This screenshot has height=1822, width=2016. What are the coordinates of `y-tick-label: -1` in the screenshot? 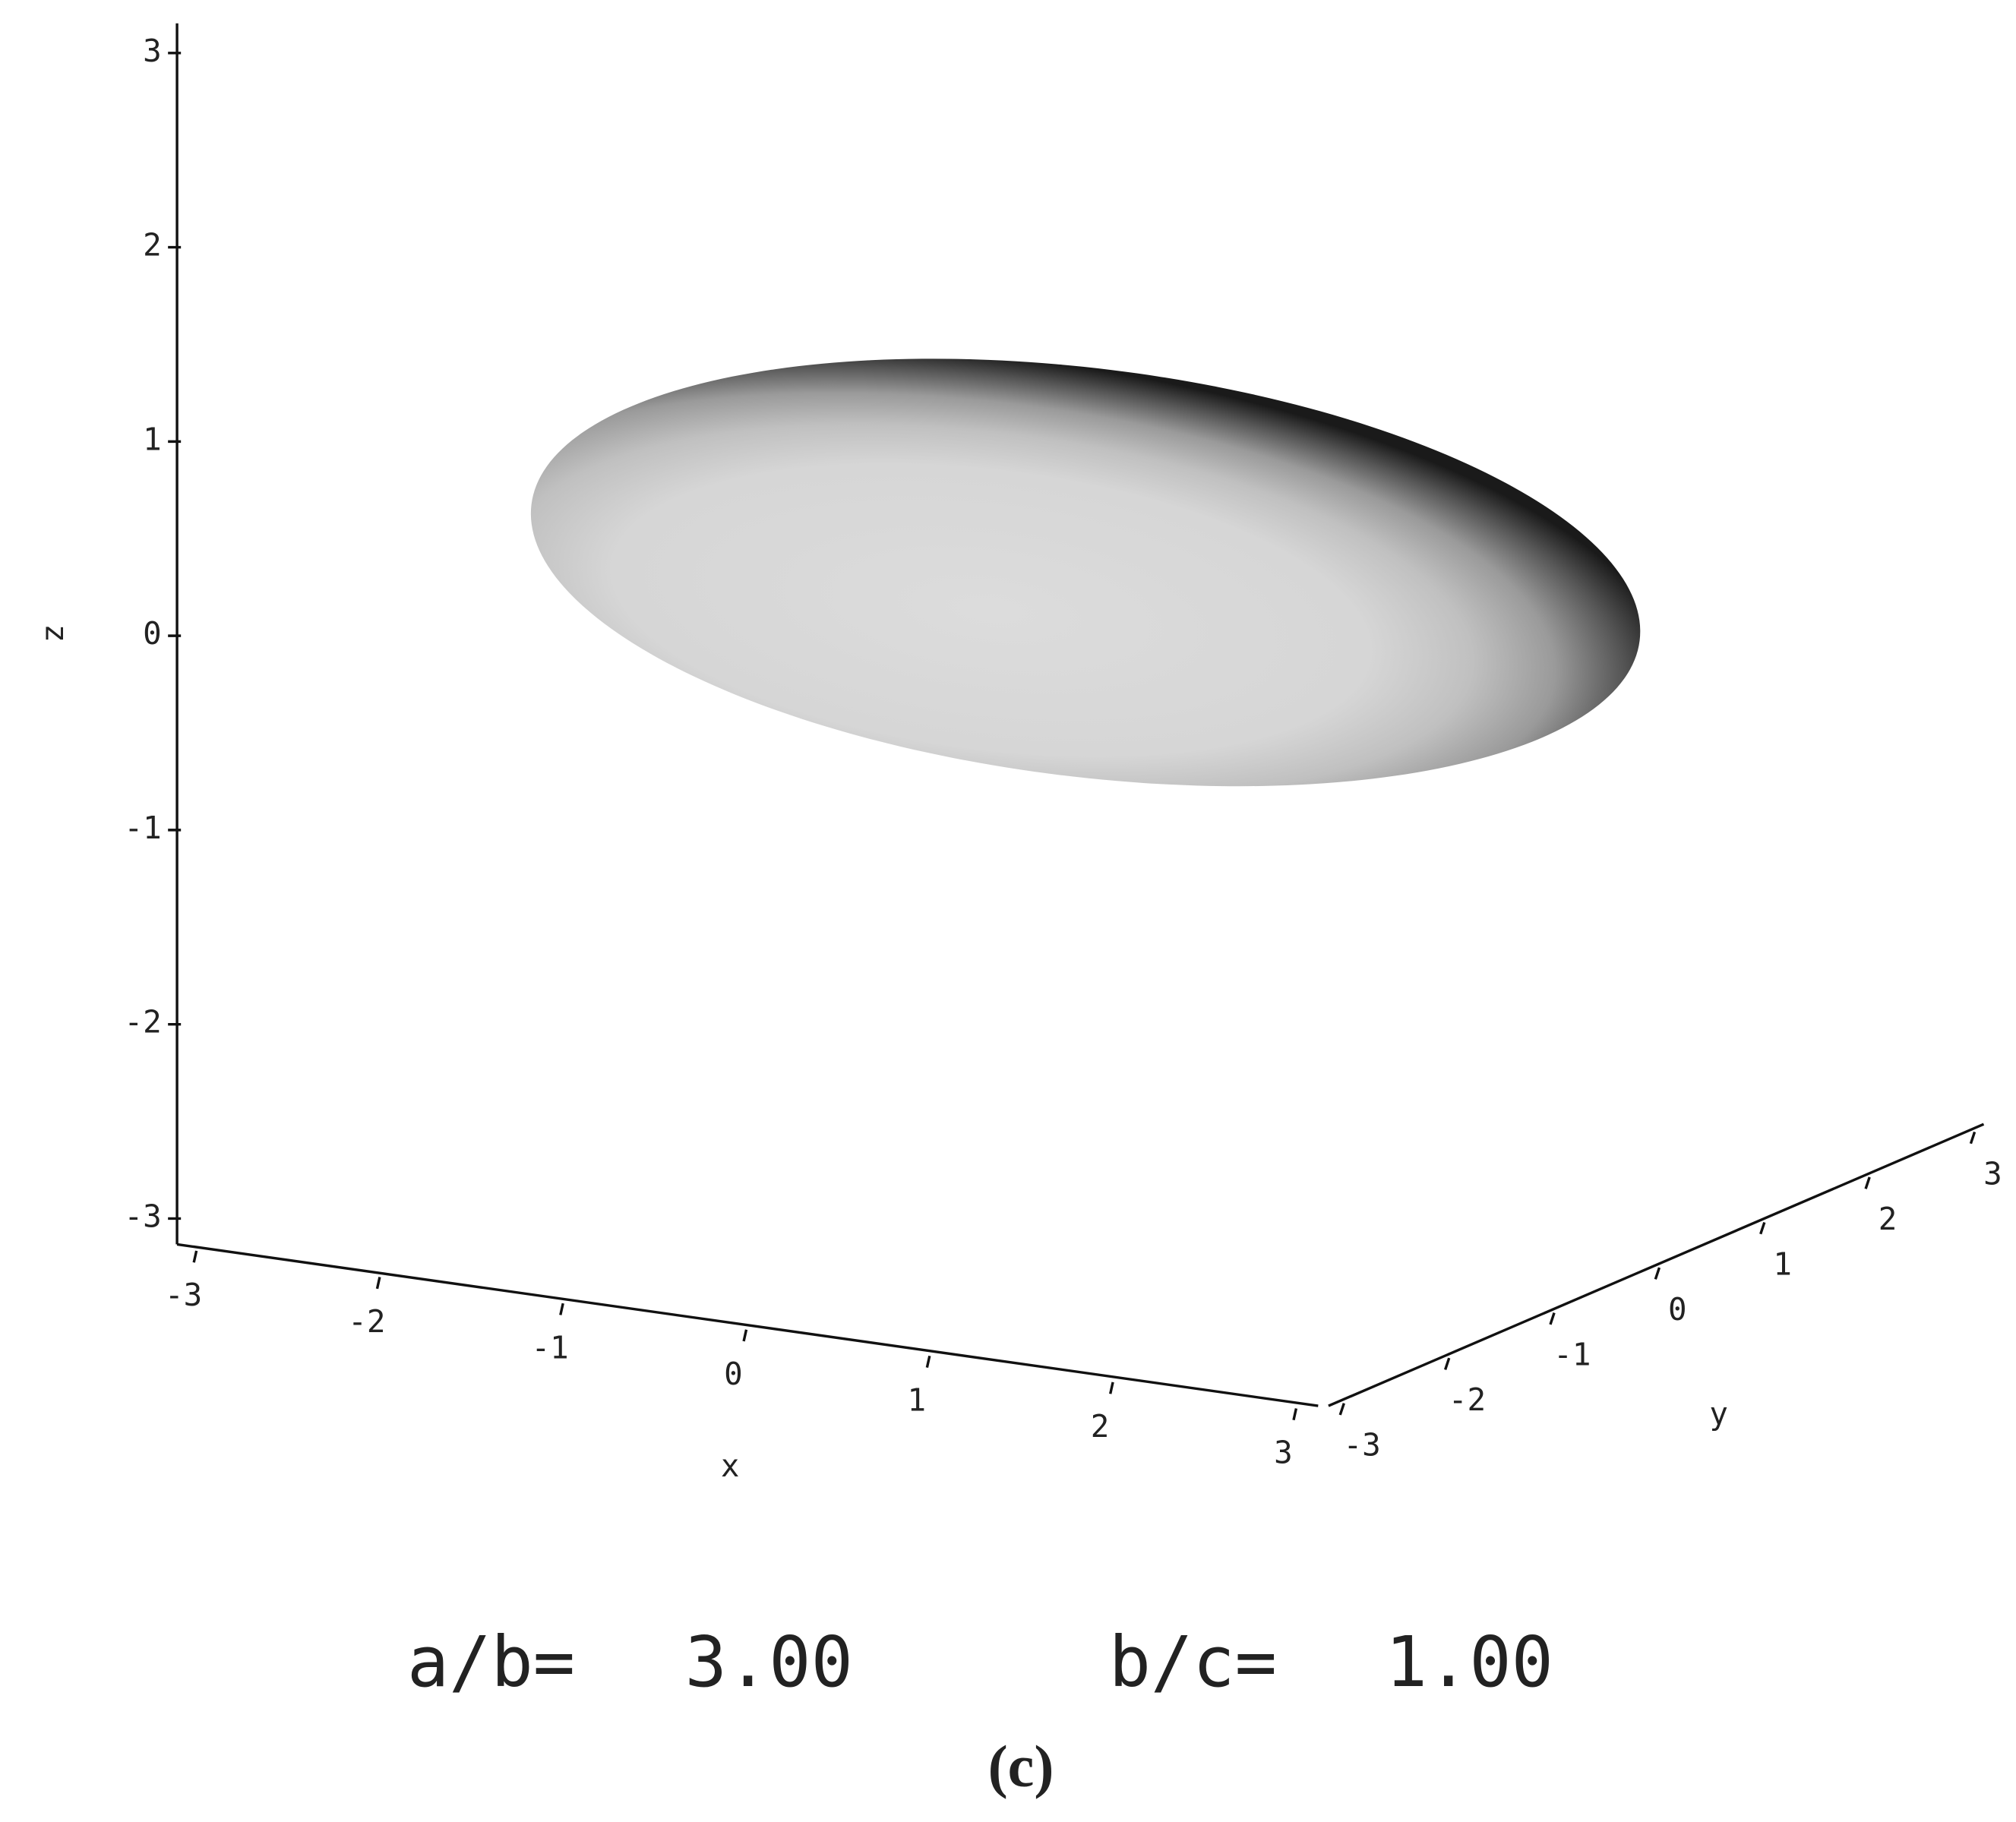 It's located at (1572, 1354).